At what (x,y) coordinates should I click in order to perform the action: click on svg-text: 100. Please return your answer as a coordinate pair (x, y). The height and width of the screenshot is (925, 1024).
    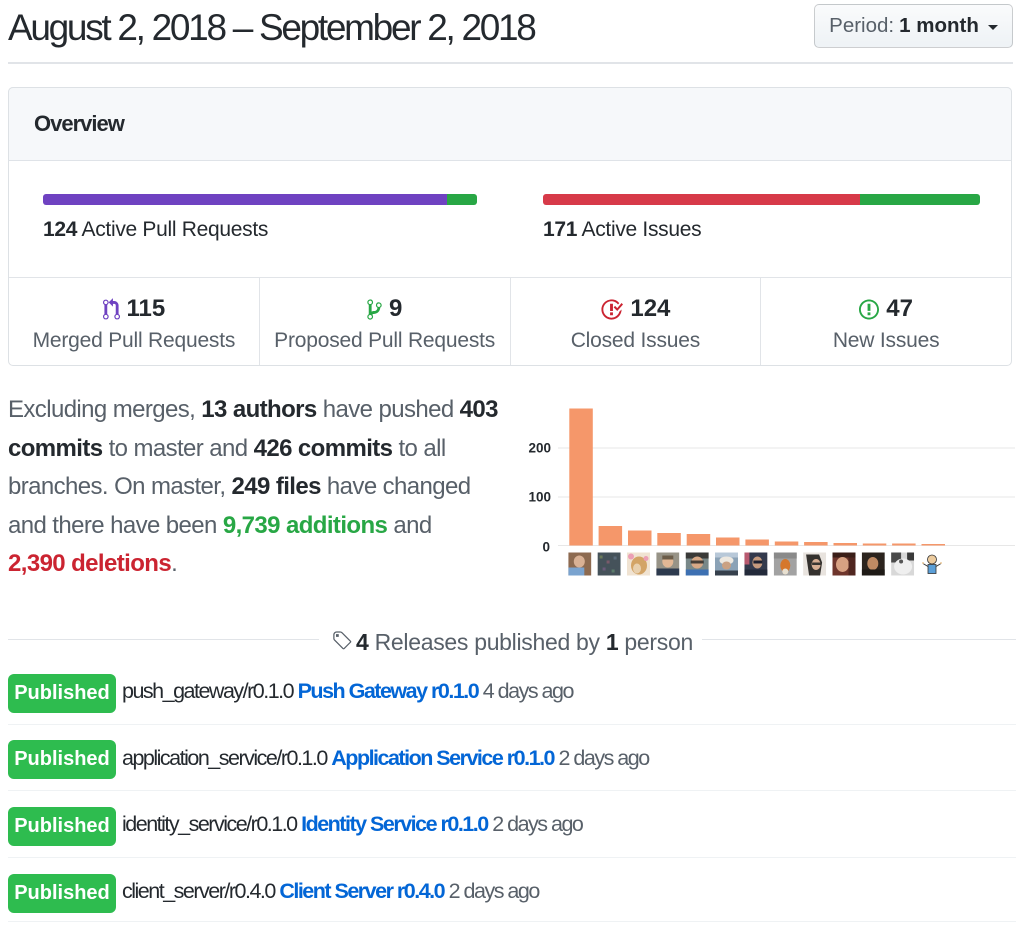
    Looking at the image, I should click on (539, 497).